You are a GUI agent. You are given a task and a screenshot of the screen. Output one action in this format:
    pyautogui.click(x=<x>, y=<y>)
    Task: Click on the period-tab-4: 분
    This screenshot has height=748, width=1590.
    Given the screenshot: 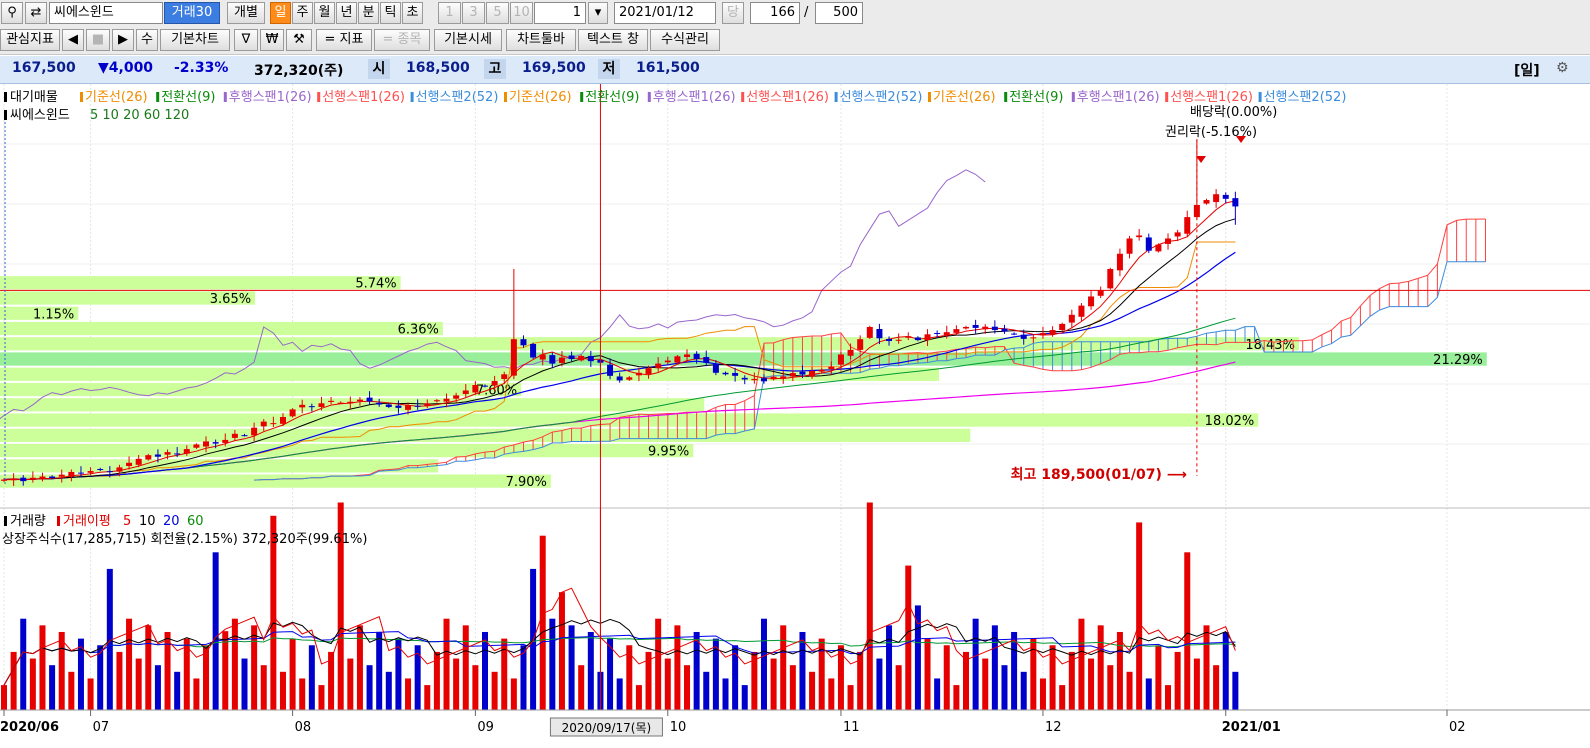 What is the action you would take?
    pyautogui.click(x=368, y=13)
    